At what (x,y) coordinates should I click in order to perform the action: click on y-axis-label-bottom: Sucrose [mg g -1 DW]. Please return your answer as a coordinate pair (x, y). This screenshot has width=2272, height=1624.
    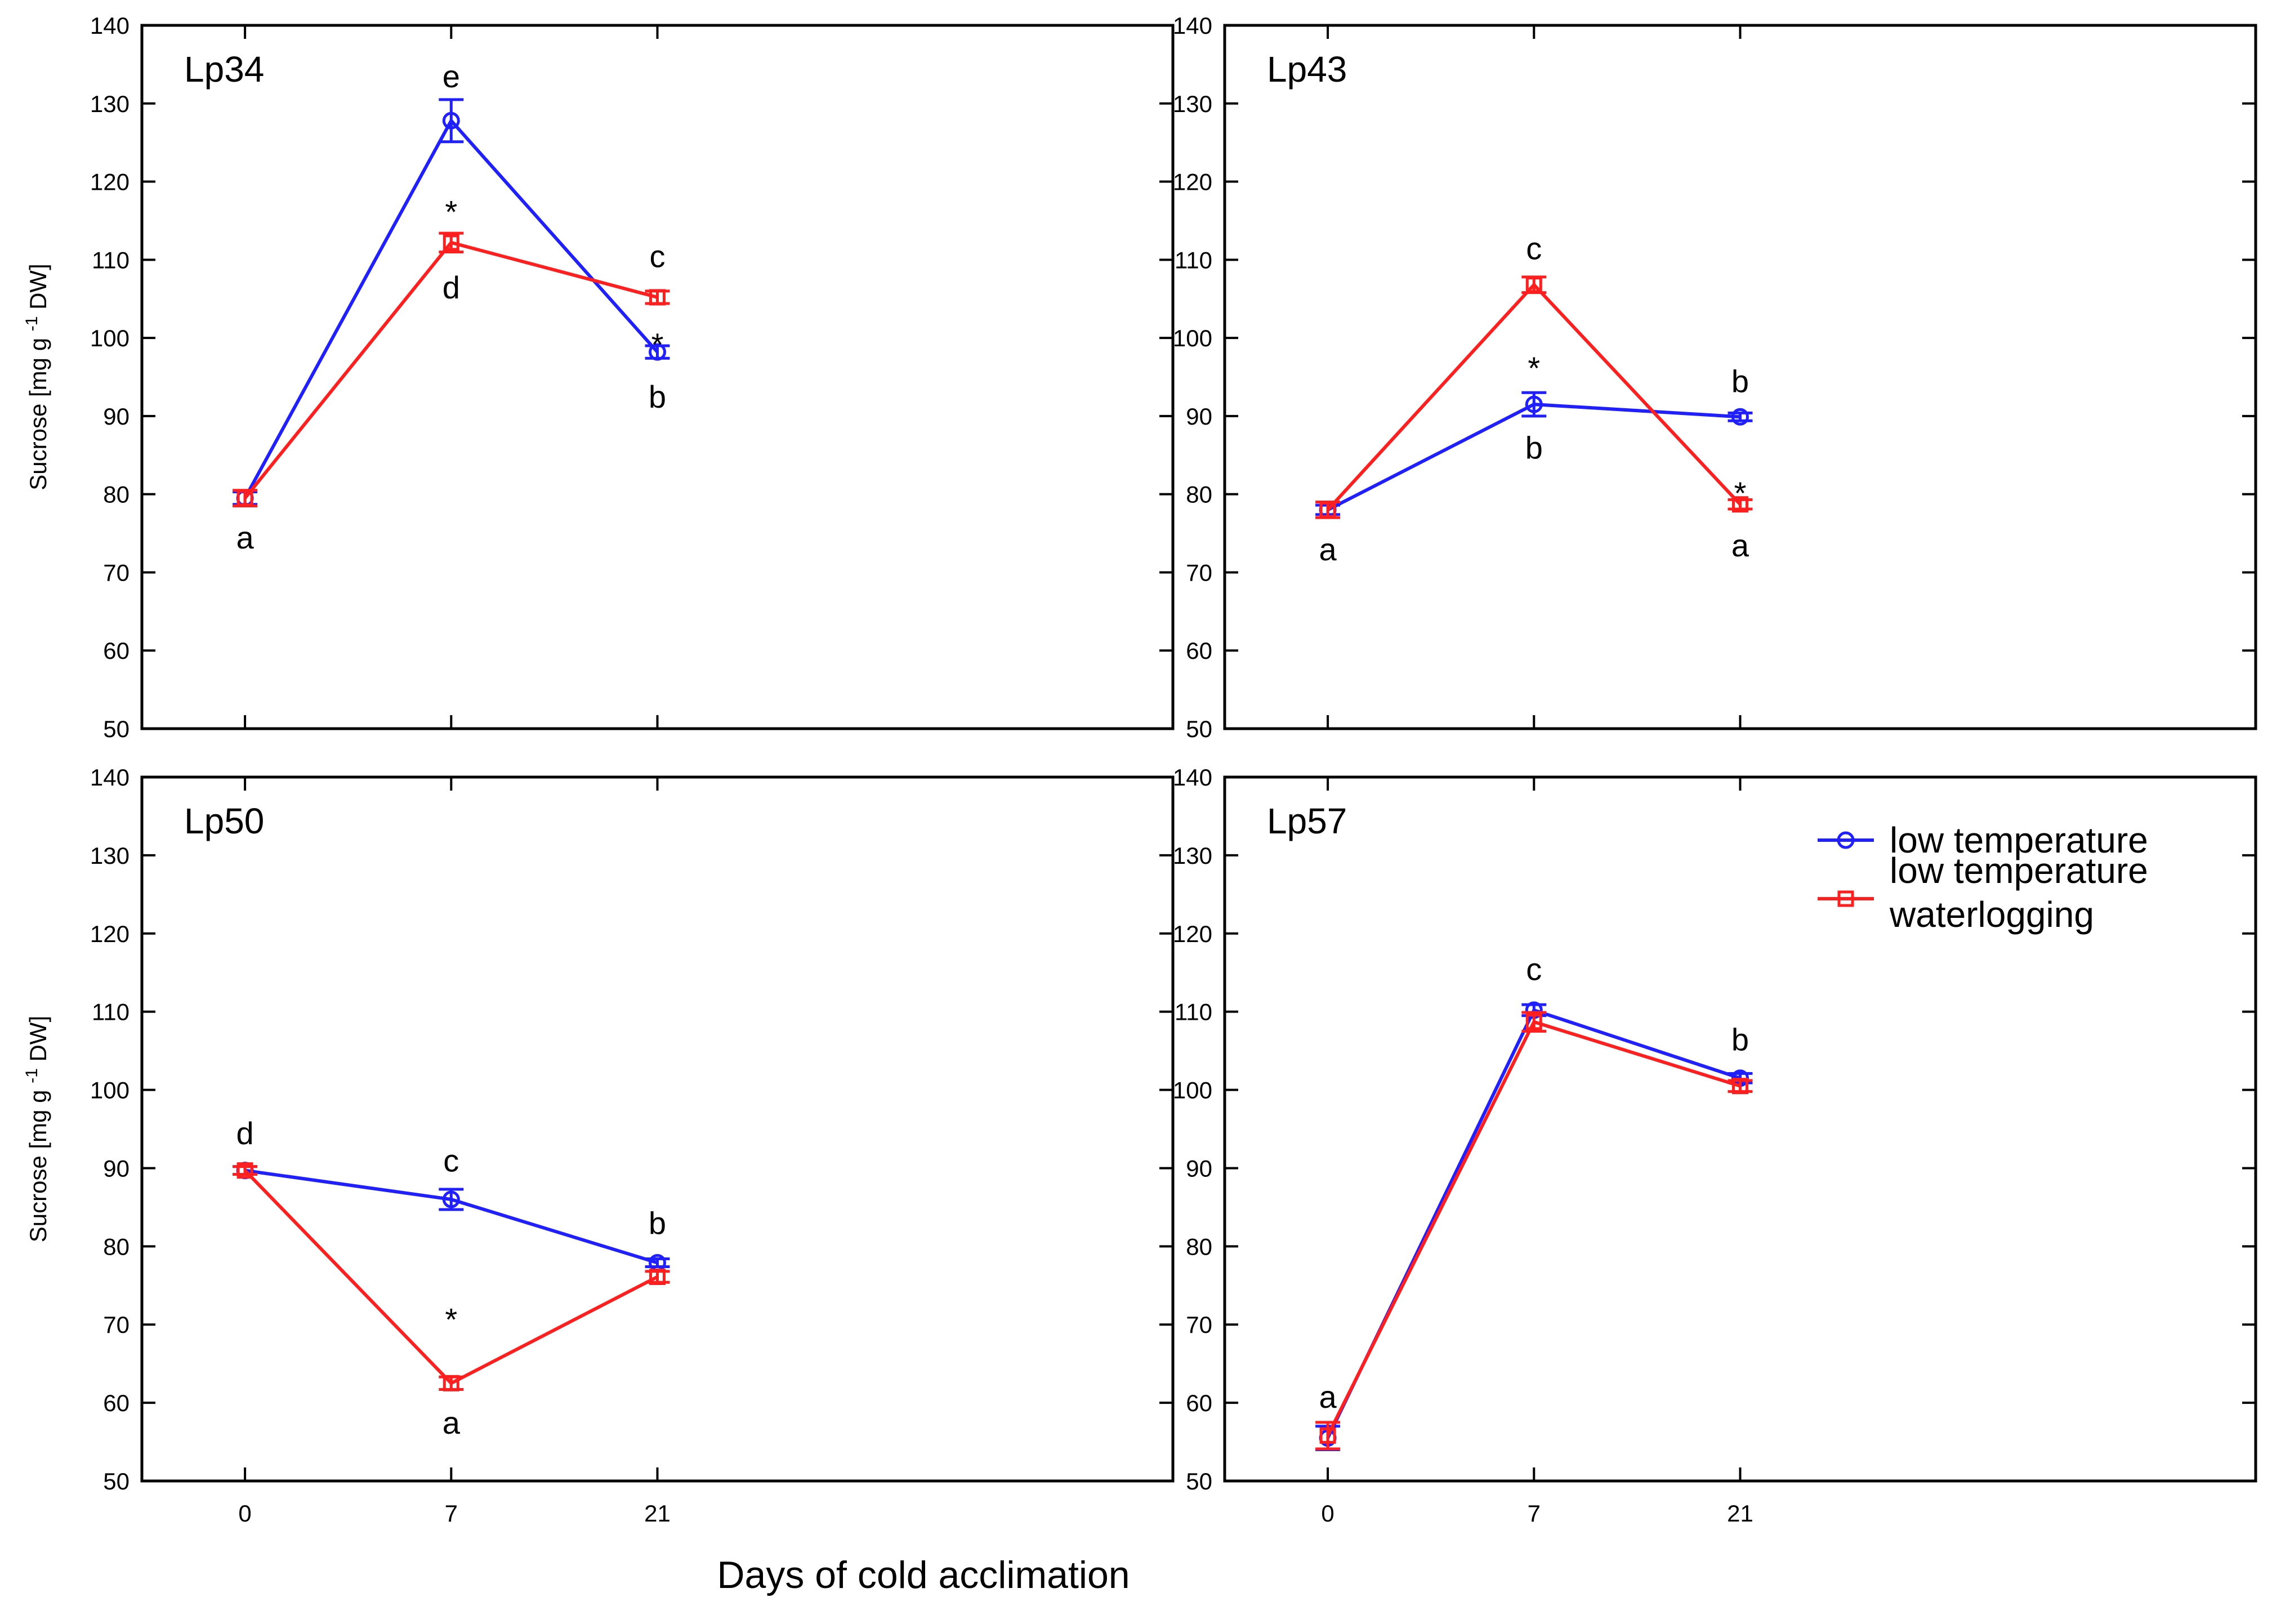
    Looking at the image, I should click on (37, 1129).